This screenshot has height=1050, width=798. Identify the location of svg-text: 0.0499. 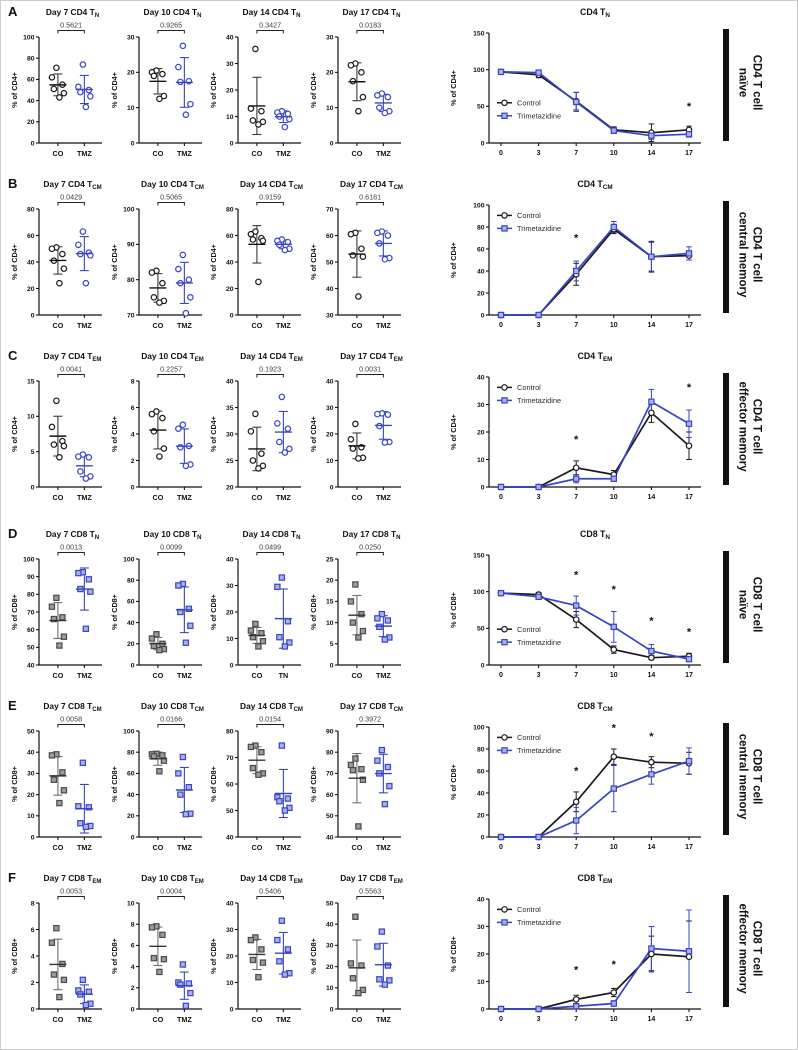
(270, 547).